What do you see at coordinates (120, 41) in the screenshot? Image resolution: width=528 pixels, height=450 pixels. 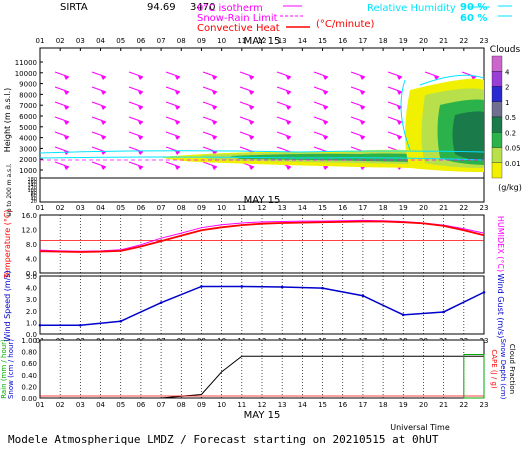 I see `cloud-xtick-label: 05` at bounding box center [120, 41].